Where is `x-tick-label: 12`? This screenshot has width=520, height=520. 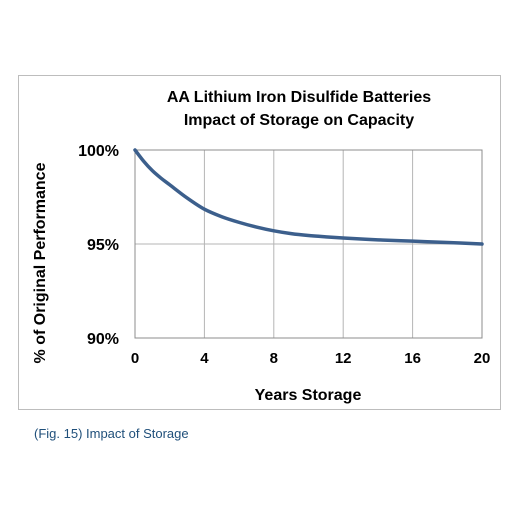 x-tick-label: 12 is located at coordinates (343, 358).